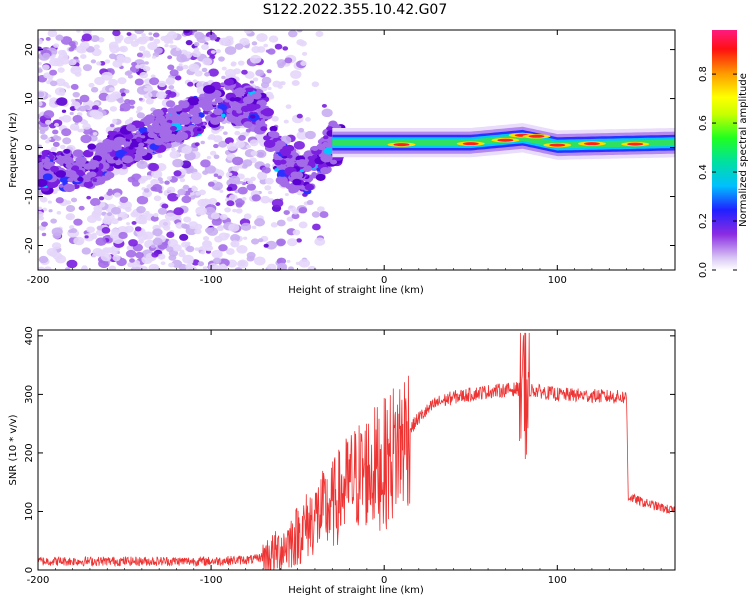  Describe the element at coordinates (703, 221) in the screenshot. I see `colorbar-tick-label: 0.2` at that location.